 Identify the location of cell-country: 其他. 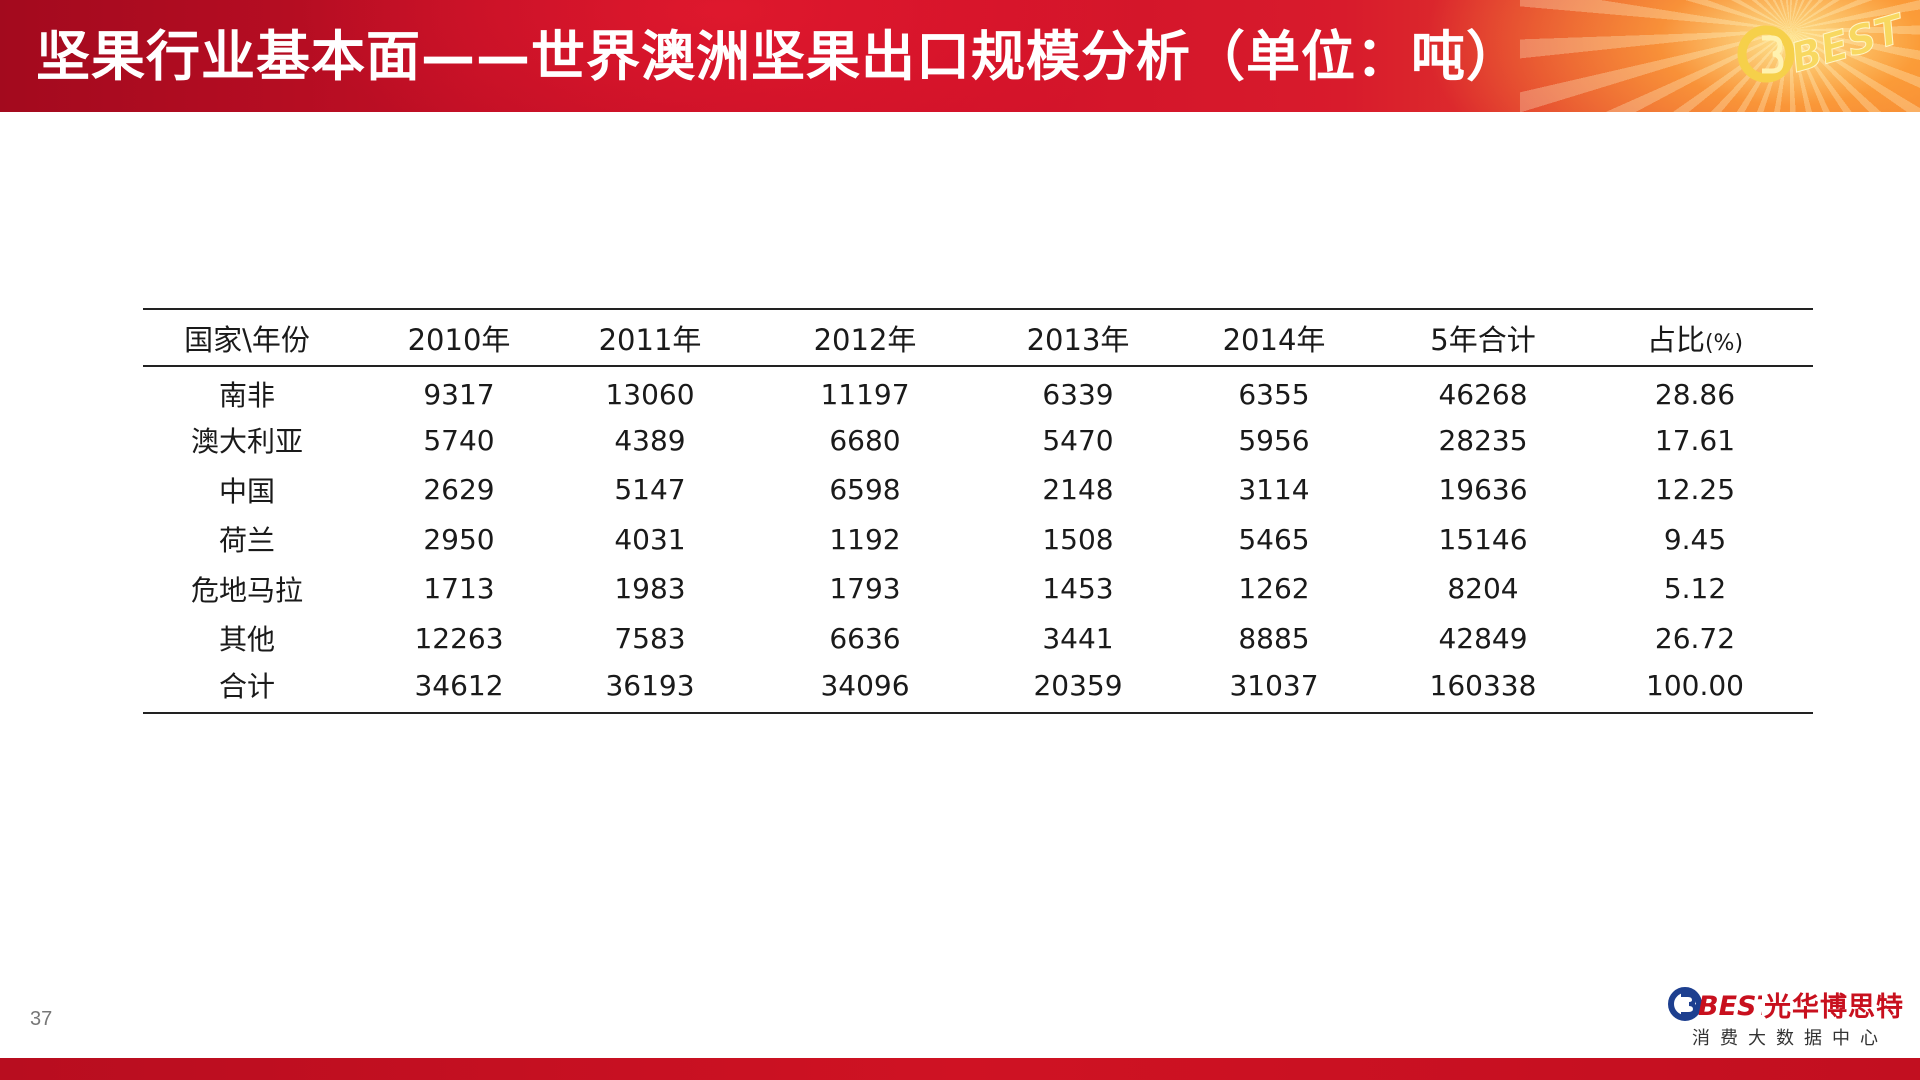
(246, 640).